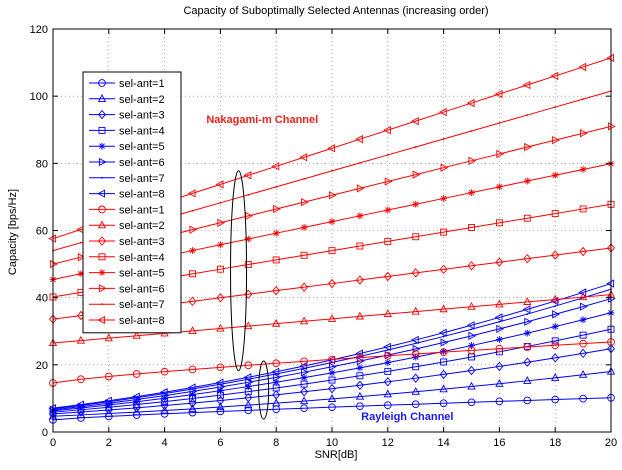 The image size is (622, 470). What do you see at coordinates (499, 443) in the screenshot?
I see `x-tick-label: 16` at bounding box center [499, 443].